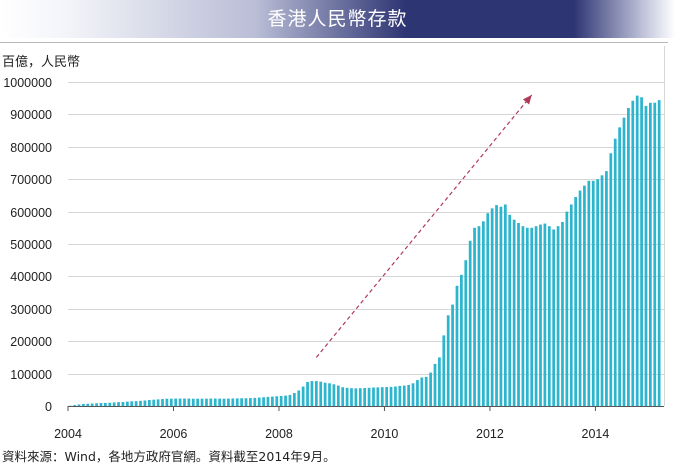 The height and width of the screenshot is (467, 675). Describe the element at coordinates (31, 277) in the screenshot. I see `y-tick-label: 400000` at that location.